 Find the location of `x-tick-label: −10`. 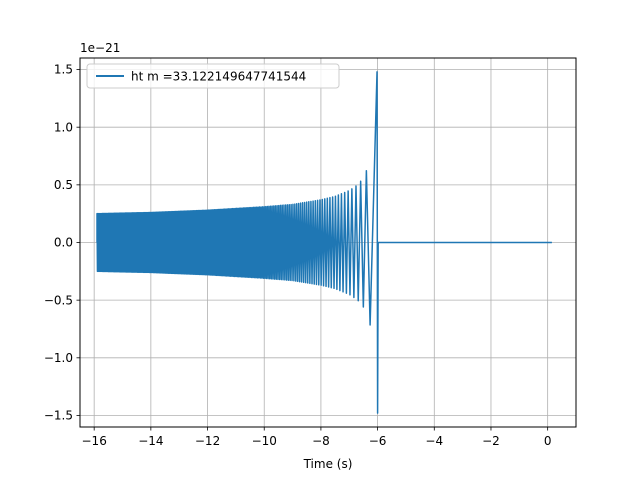

x-tick-label: −10 is located at coordinates (264, 441).